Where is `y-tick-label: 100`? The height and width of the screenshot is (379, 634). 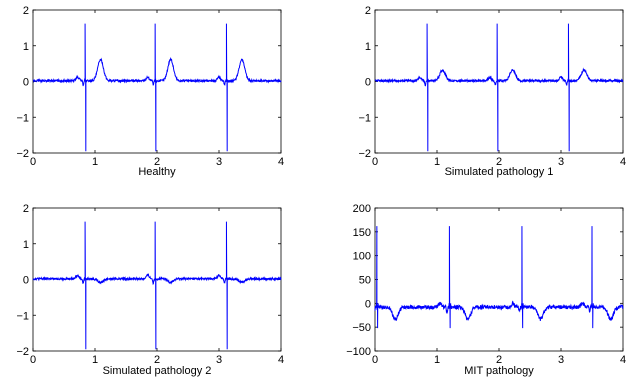 y-tick-label: 100 is located at coordinates (362, 257).